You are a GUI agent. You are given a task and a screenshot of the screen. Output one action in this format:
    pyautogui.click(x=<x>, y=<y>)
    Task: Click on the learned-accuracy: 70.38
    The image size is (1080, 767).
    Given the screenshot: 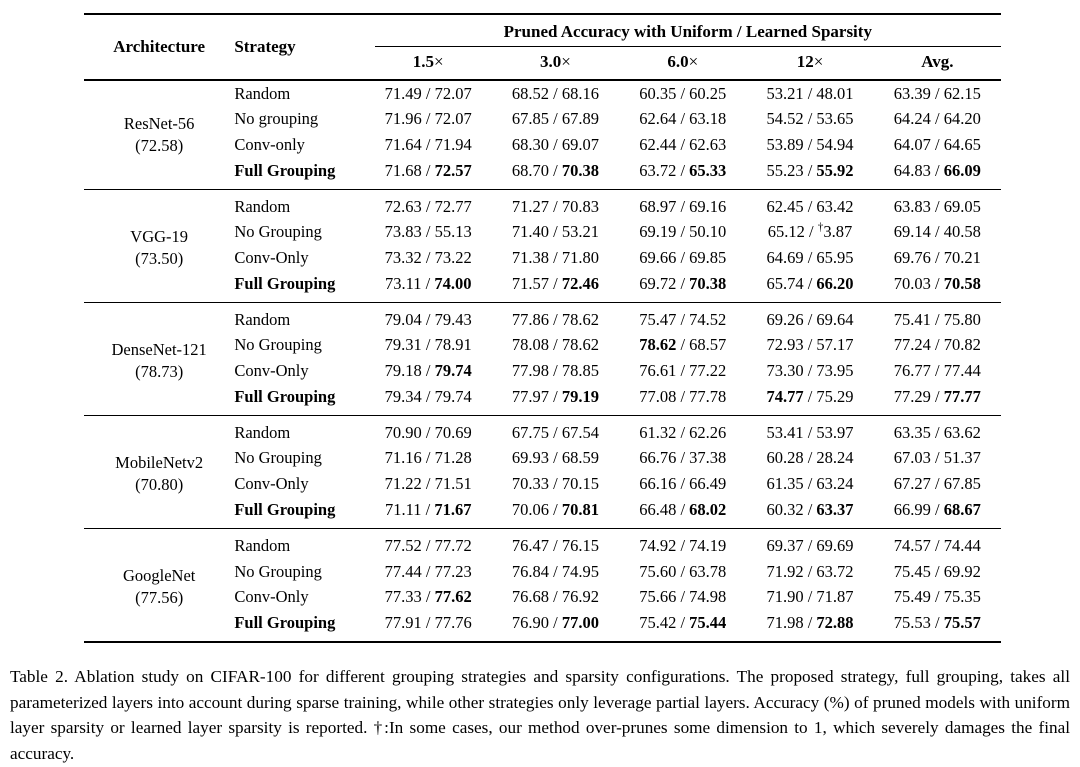 What is the action you would take?
    pyautogui.click(x=708, y=283)
    